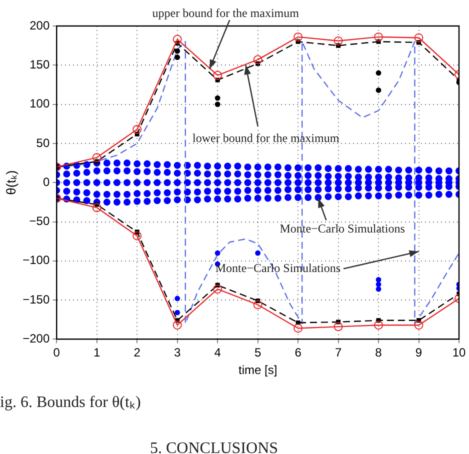  Describe the element at coordinates (214, 447) in the screenshot. I see `text: 5. CONCLUSIONS` at that location.